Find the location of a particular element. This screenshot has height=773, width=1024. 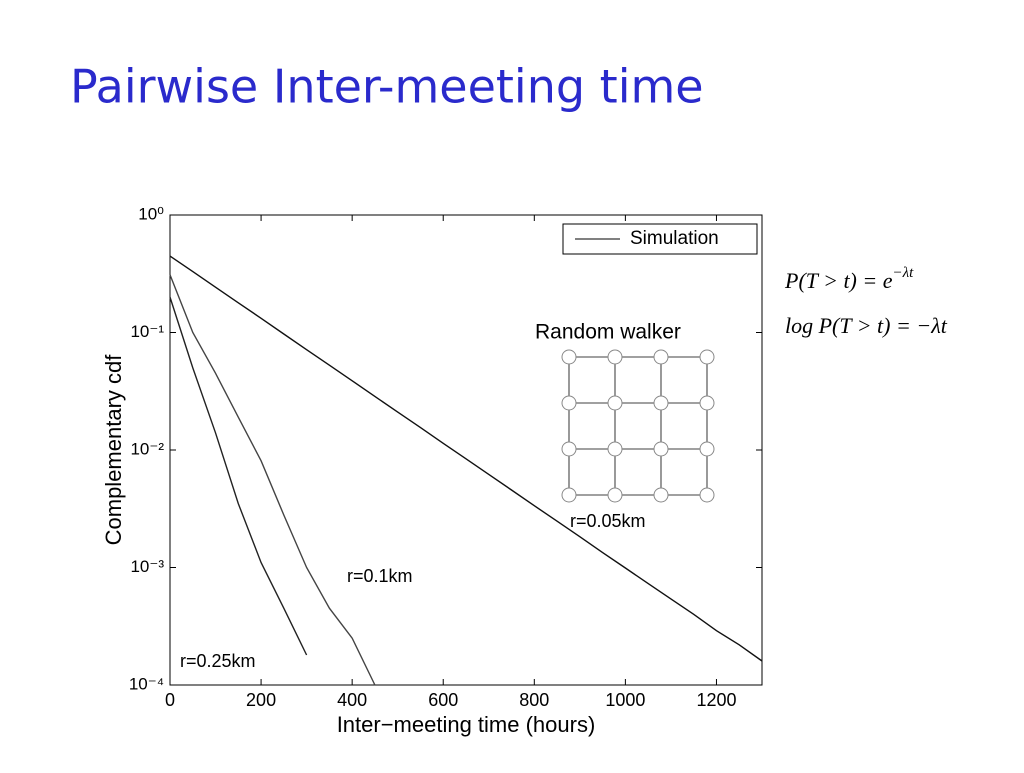

slide-title: Pairwise Inter-meeting time is located at coordinates (387, 87).